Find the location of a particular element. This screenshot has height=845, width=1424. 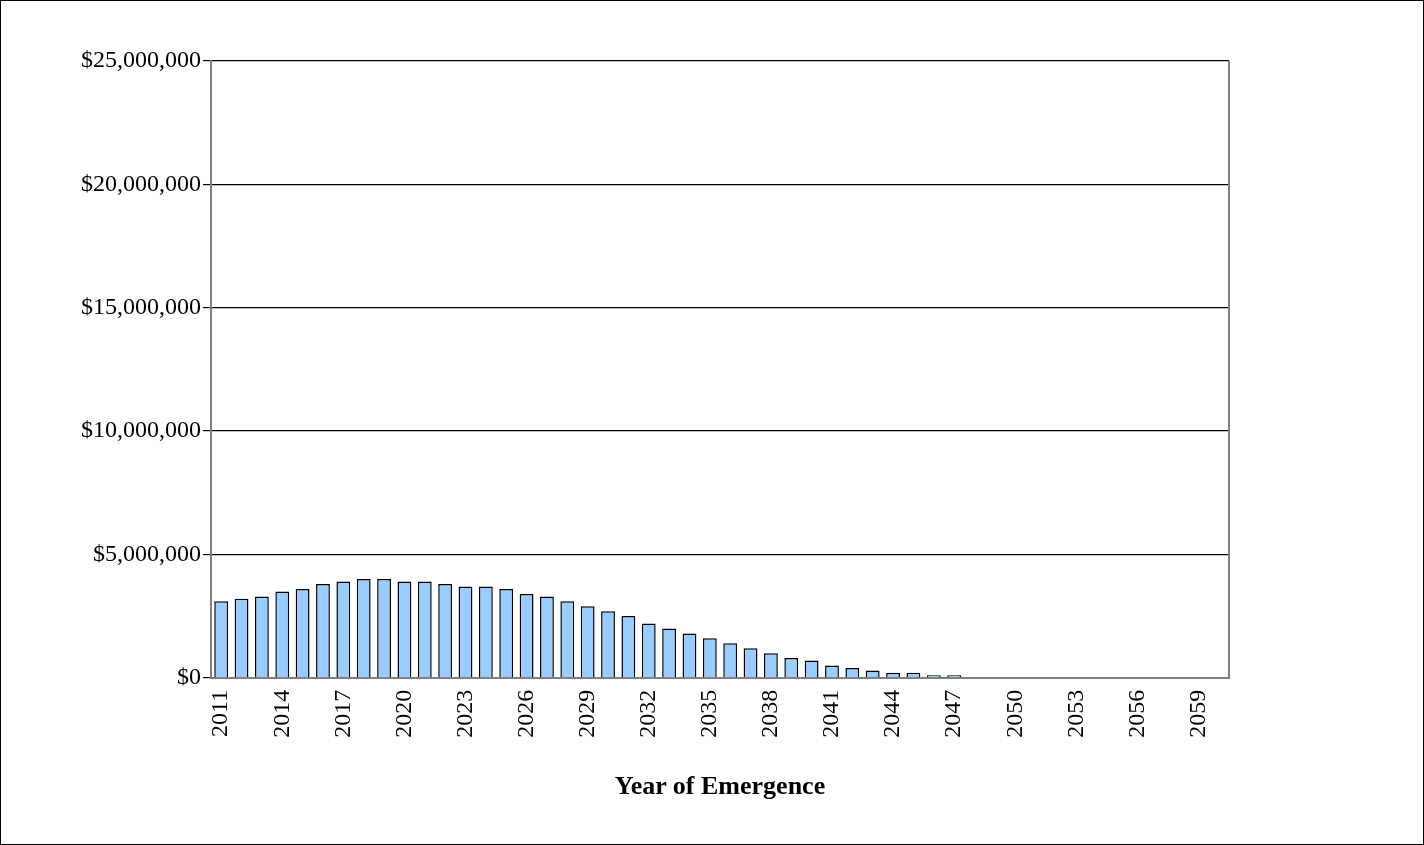

x-tick-label: 2044 is located at coordinates (891, 713).